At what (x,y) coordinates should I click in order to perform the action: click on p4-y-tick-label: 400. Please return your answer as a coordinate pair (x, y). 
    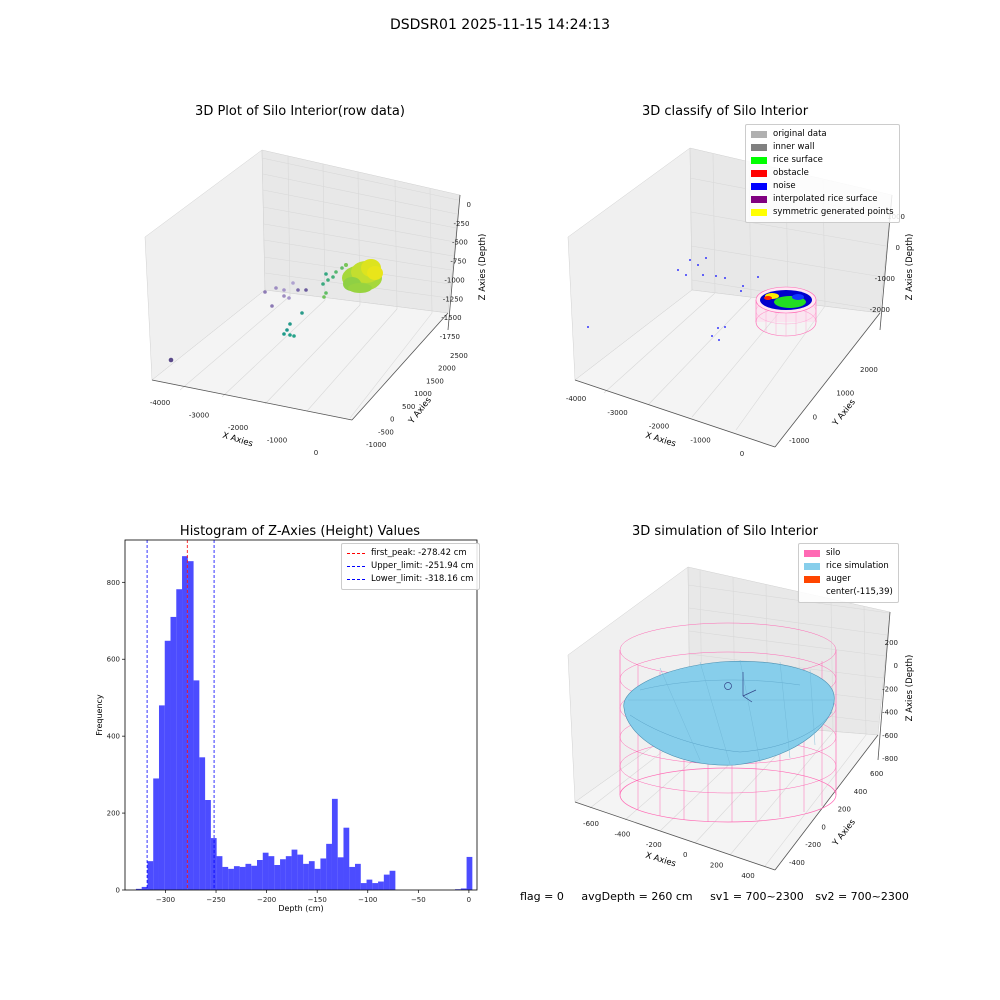
    Looking at the image, I should click on (860, 792).